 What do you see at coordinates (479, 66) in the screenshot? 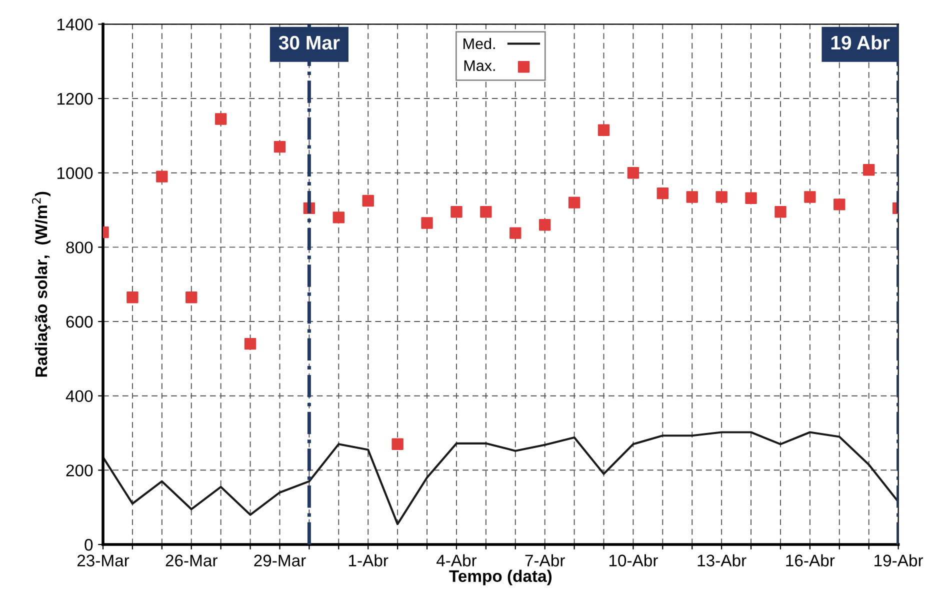
I see `legend-label: Max.` at bounding box center [479, 66].